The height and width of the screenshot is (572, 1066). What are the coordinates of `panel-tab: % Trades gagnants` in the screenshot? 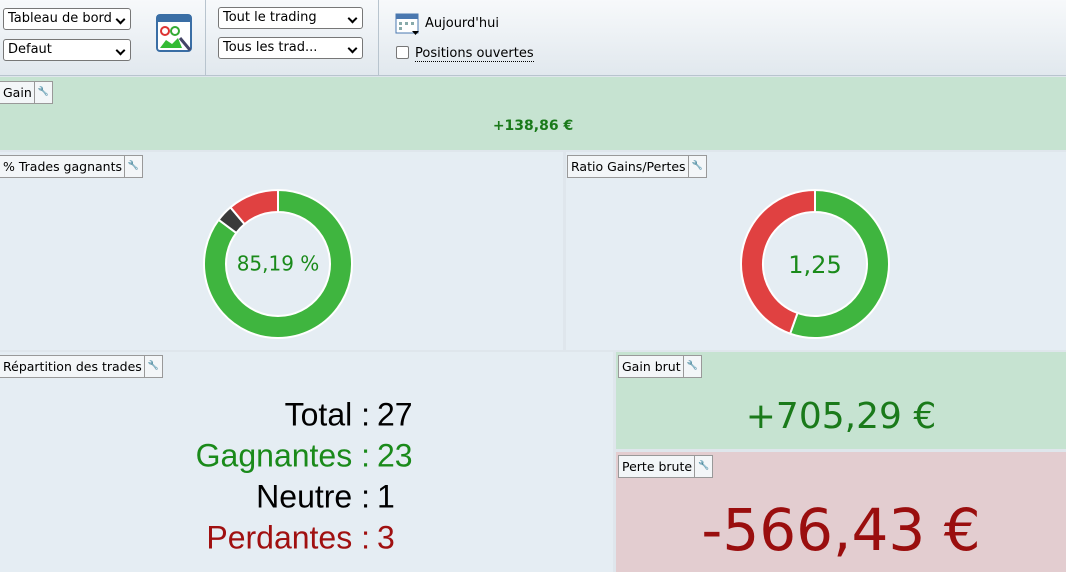 It's located at (72, 166).